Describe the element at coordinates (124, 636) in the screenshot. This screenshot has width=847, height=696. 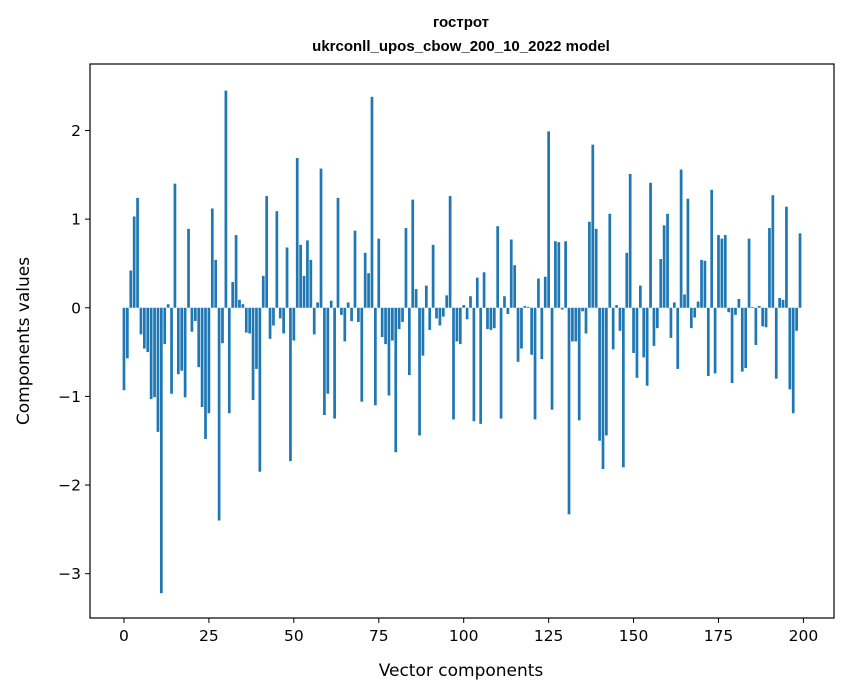
I see `x-tick-label: 0` at that location.